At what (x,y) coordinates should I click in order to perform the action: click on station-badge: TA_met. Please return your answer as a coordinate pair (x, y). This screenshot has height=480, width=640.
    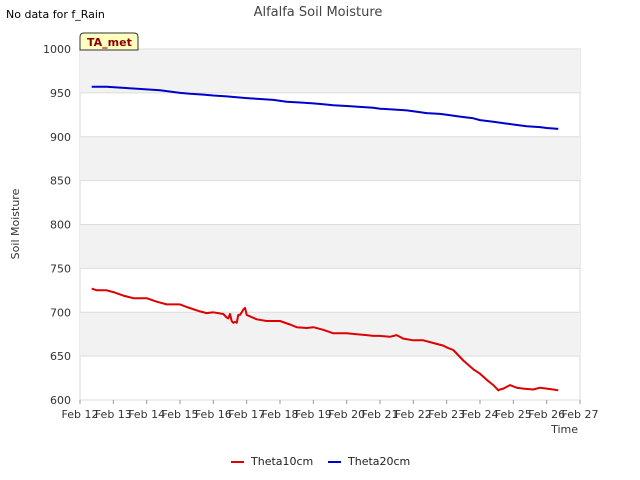
    Looking at the image, I should click on (109, 41).